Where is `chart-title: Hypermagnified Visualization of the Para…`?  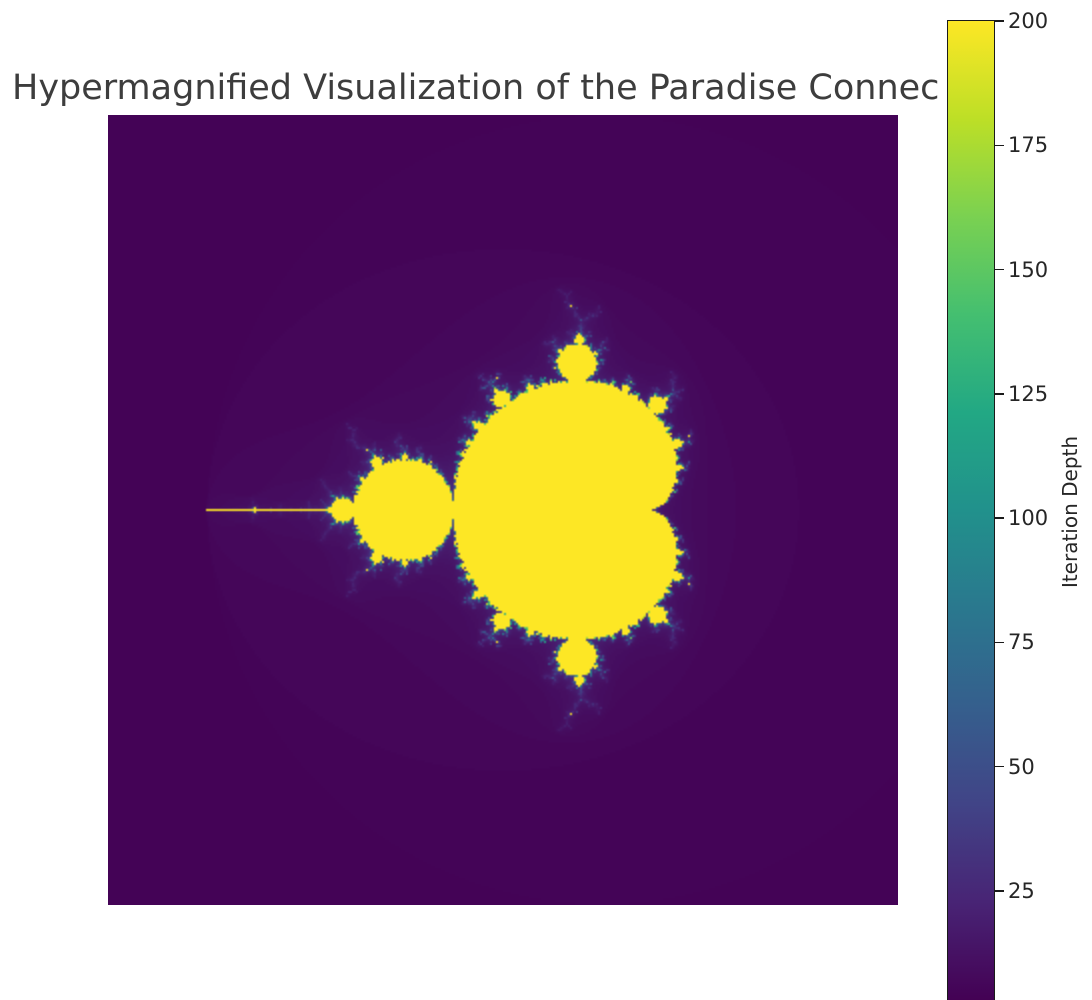 chart-title: Hypermagnified Visualization of the Para… is located at coordinates (476, 88).